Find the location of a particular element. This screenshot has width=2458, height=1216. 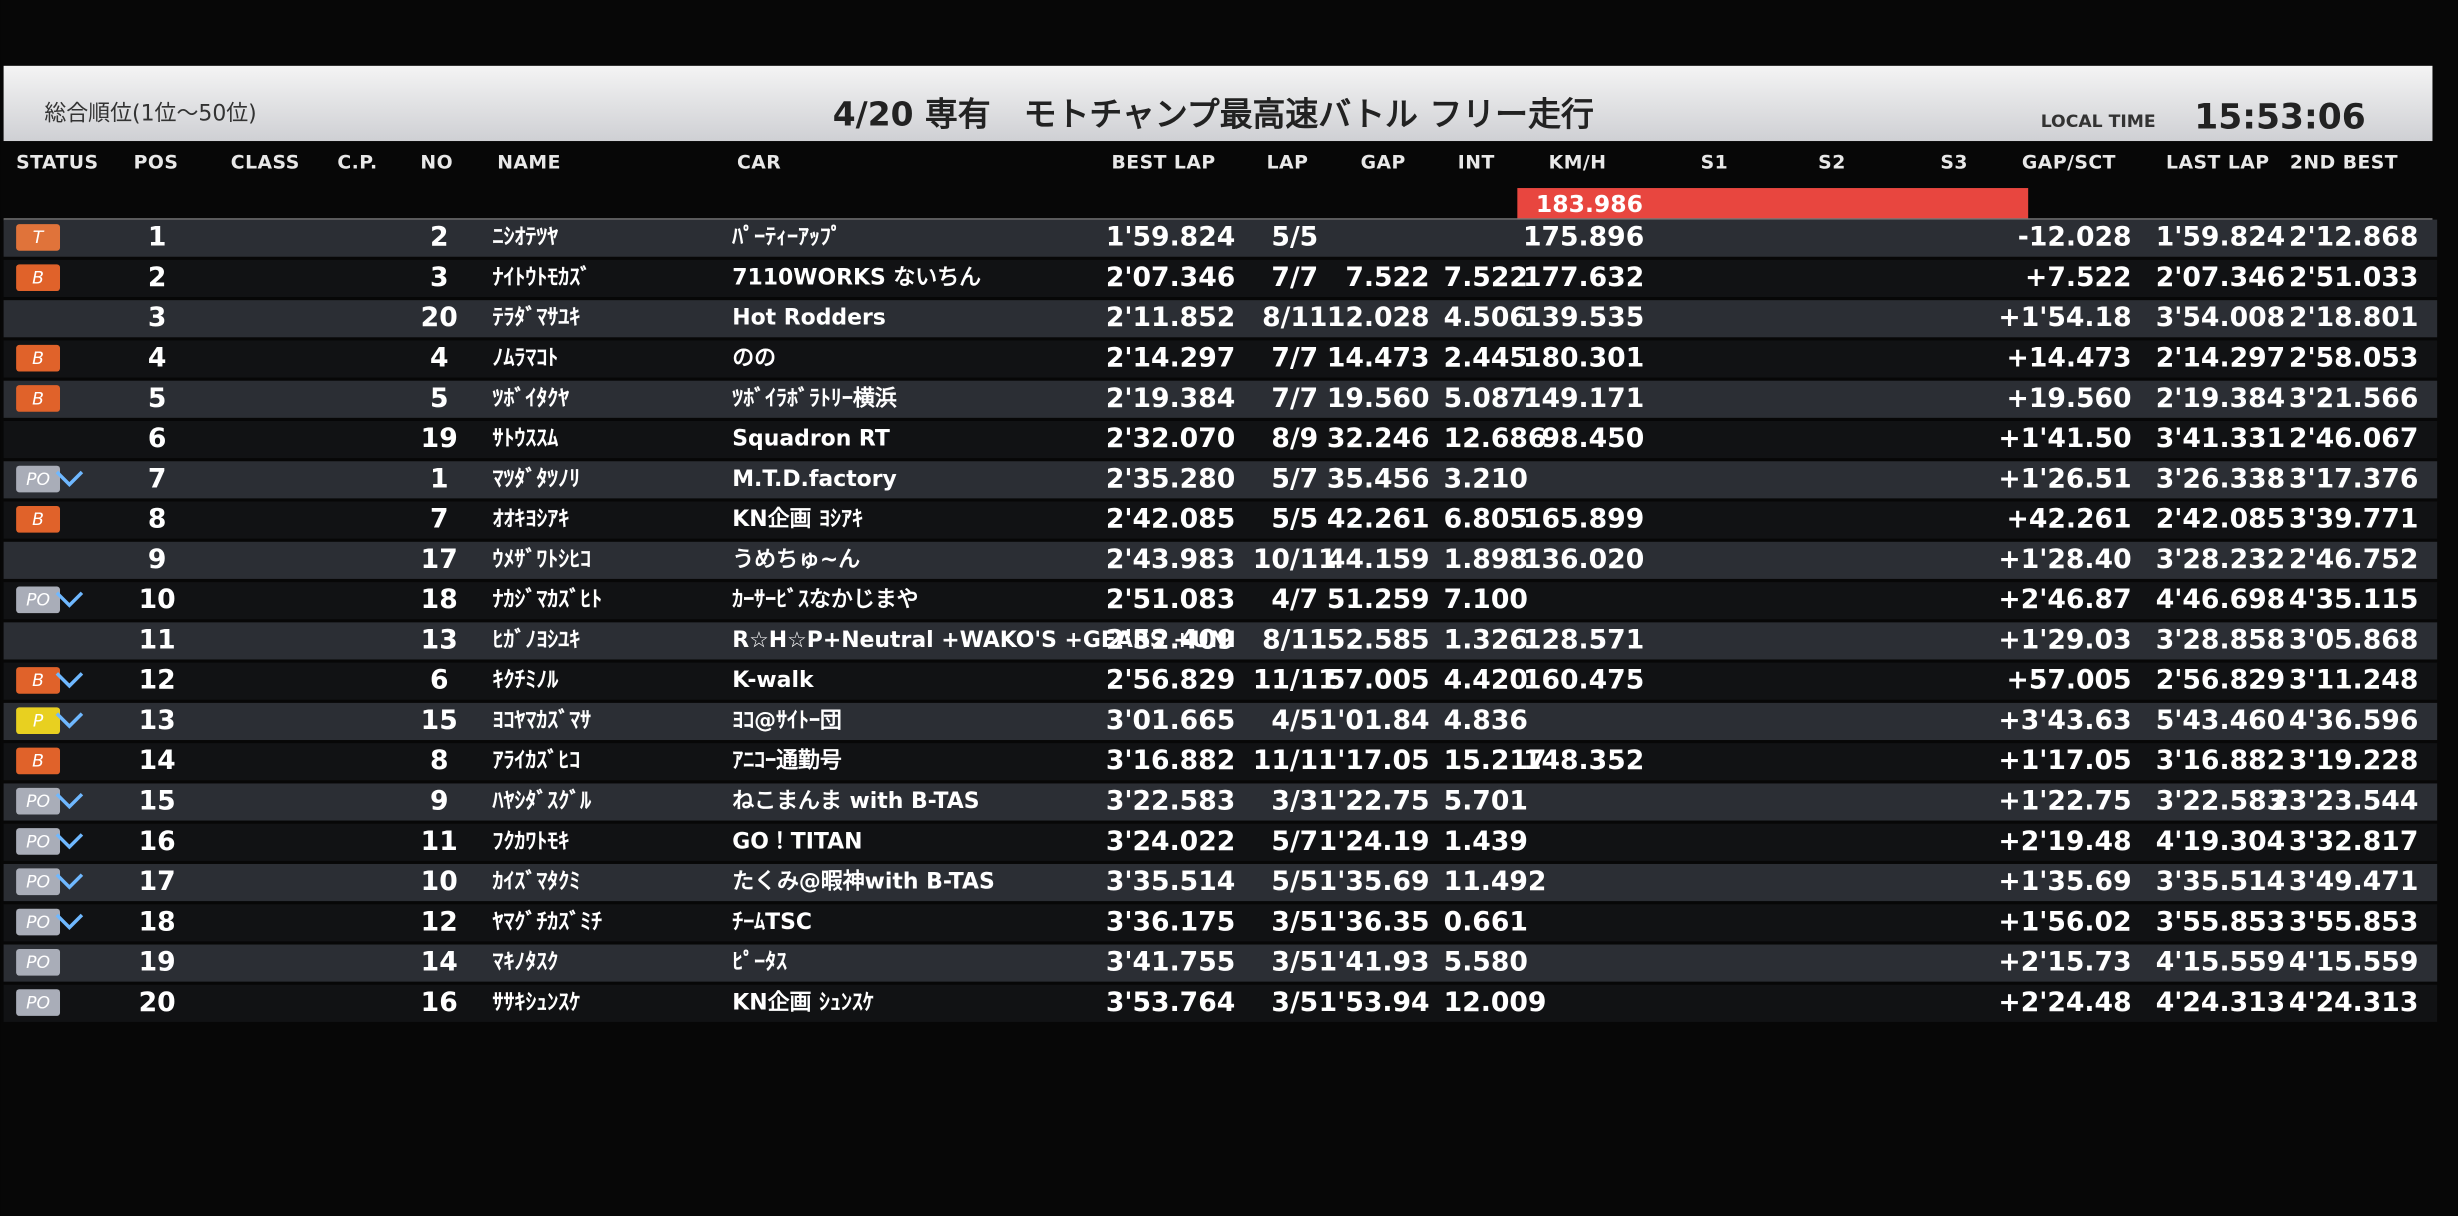

car-cell: たくみ@暇神with B-TAS is located at coordinates (863, 882).